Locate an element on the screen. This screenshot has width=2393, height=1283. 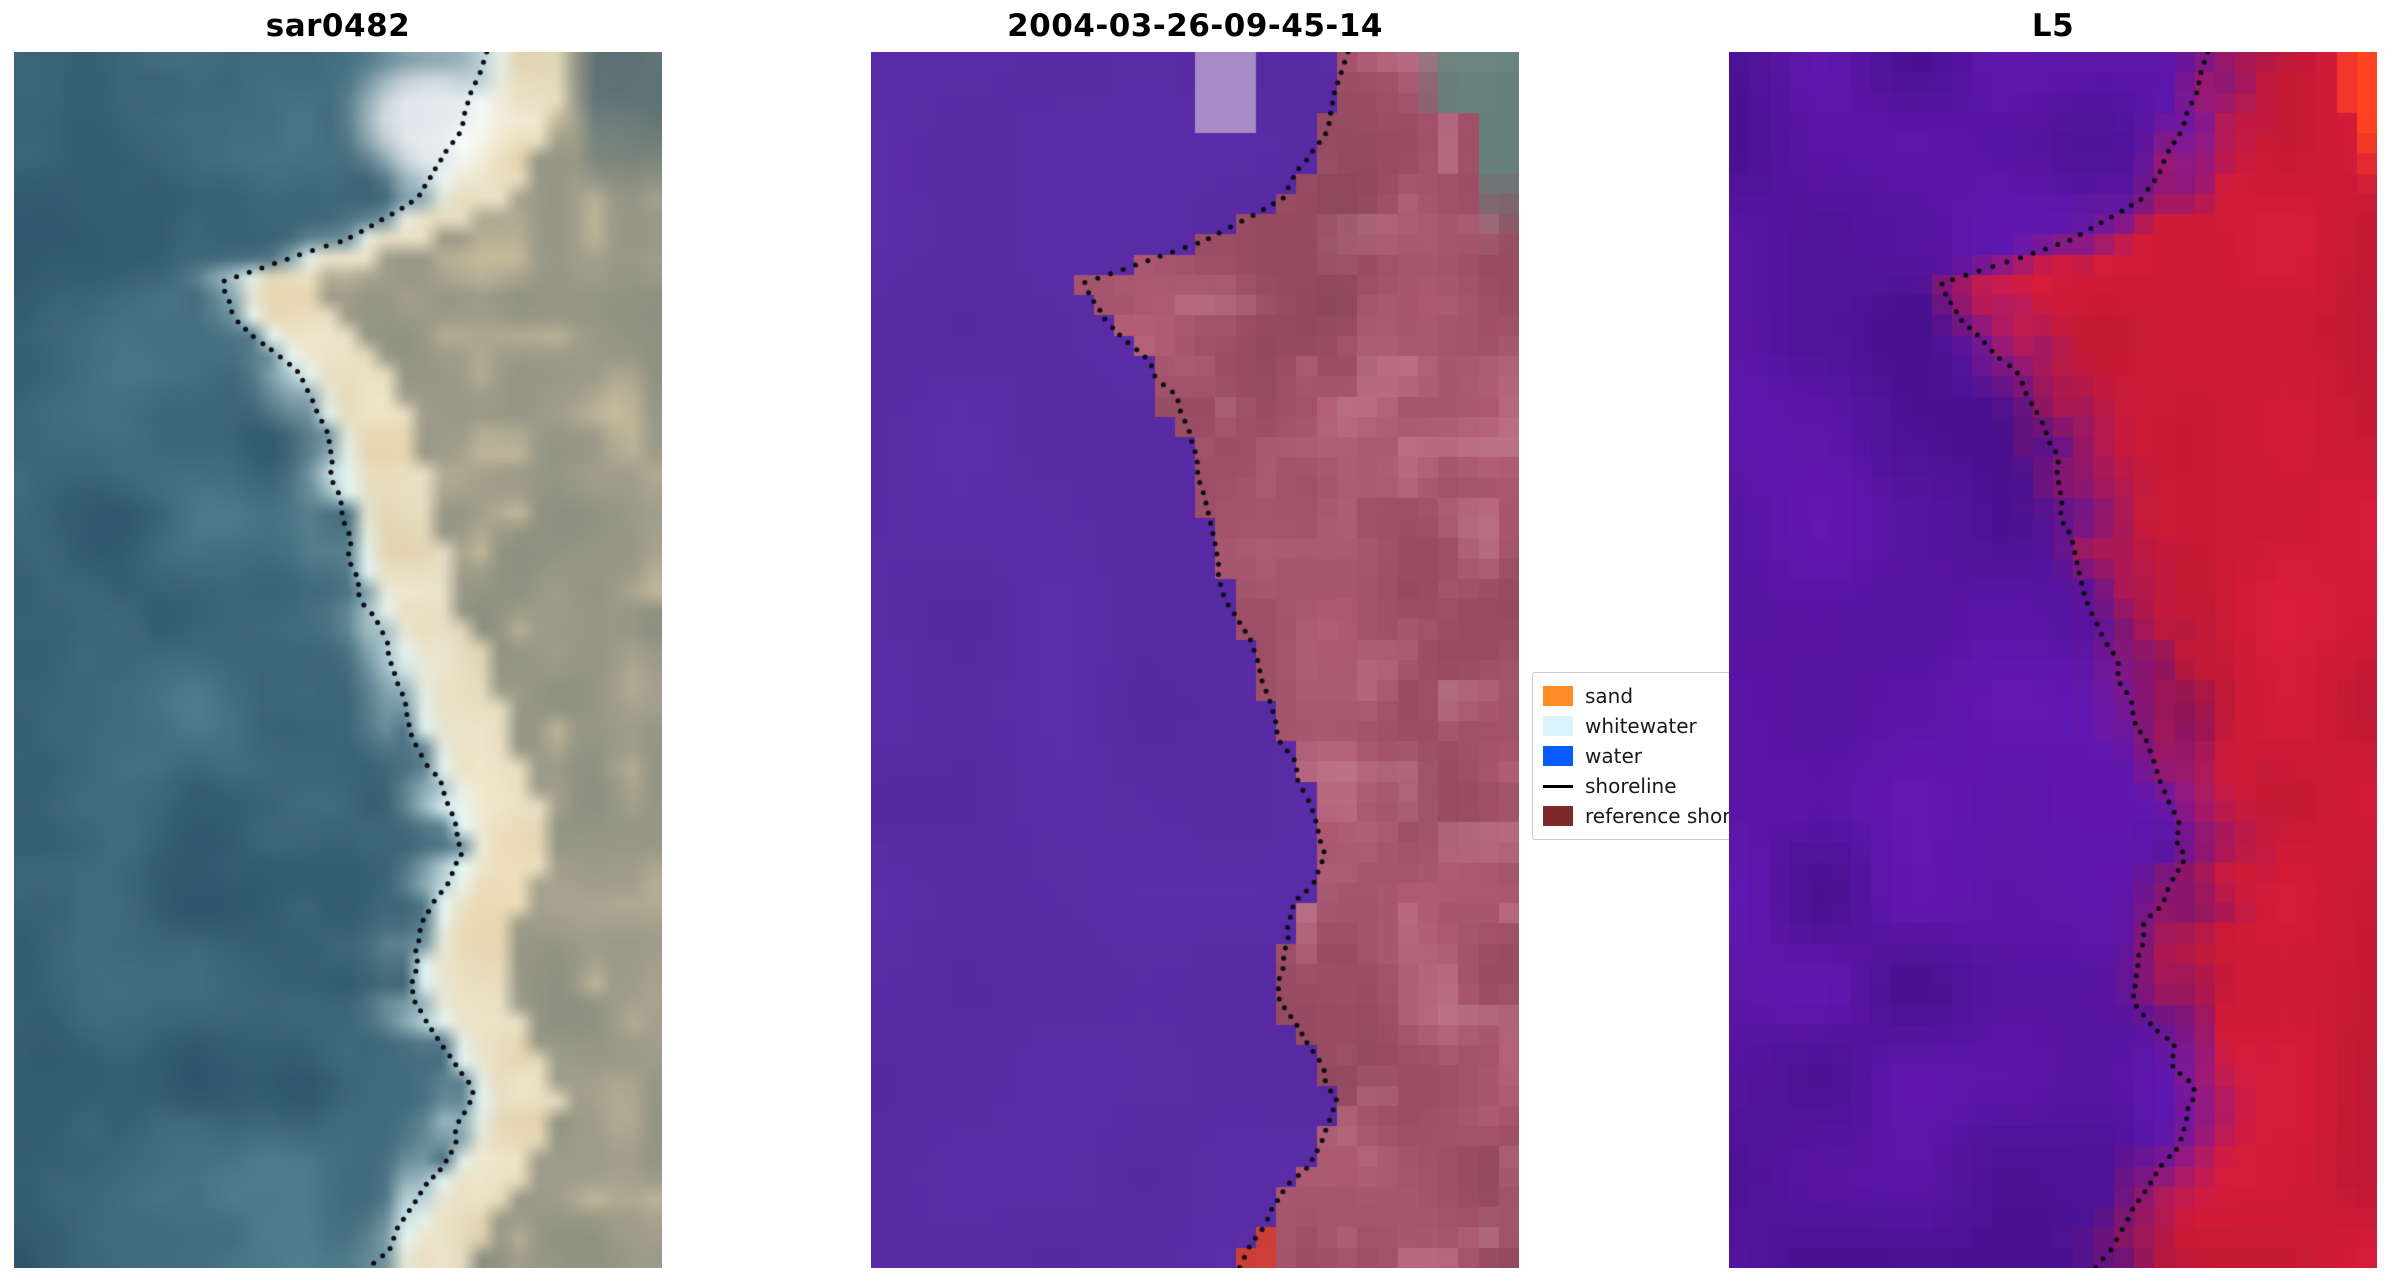
legend-item-shoreline: shoreline is located at coordinates (1698, 786).